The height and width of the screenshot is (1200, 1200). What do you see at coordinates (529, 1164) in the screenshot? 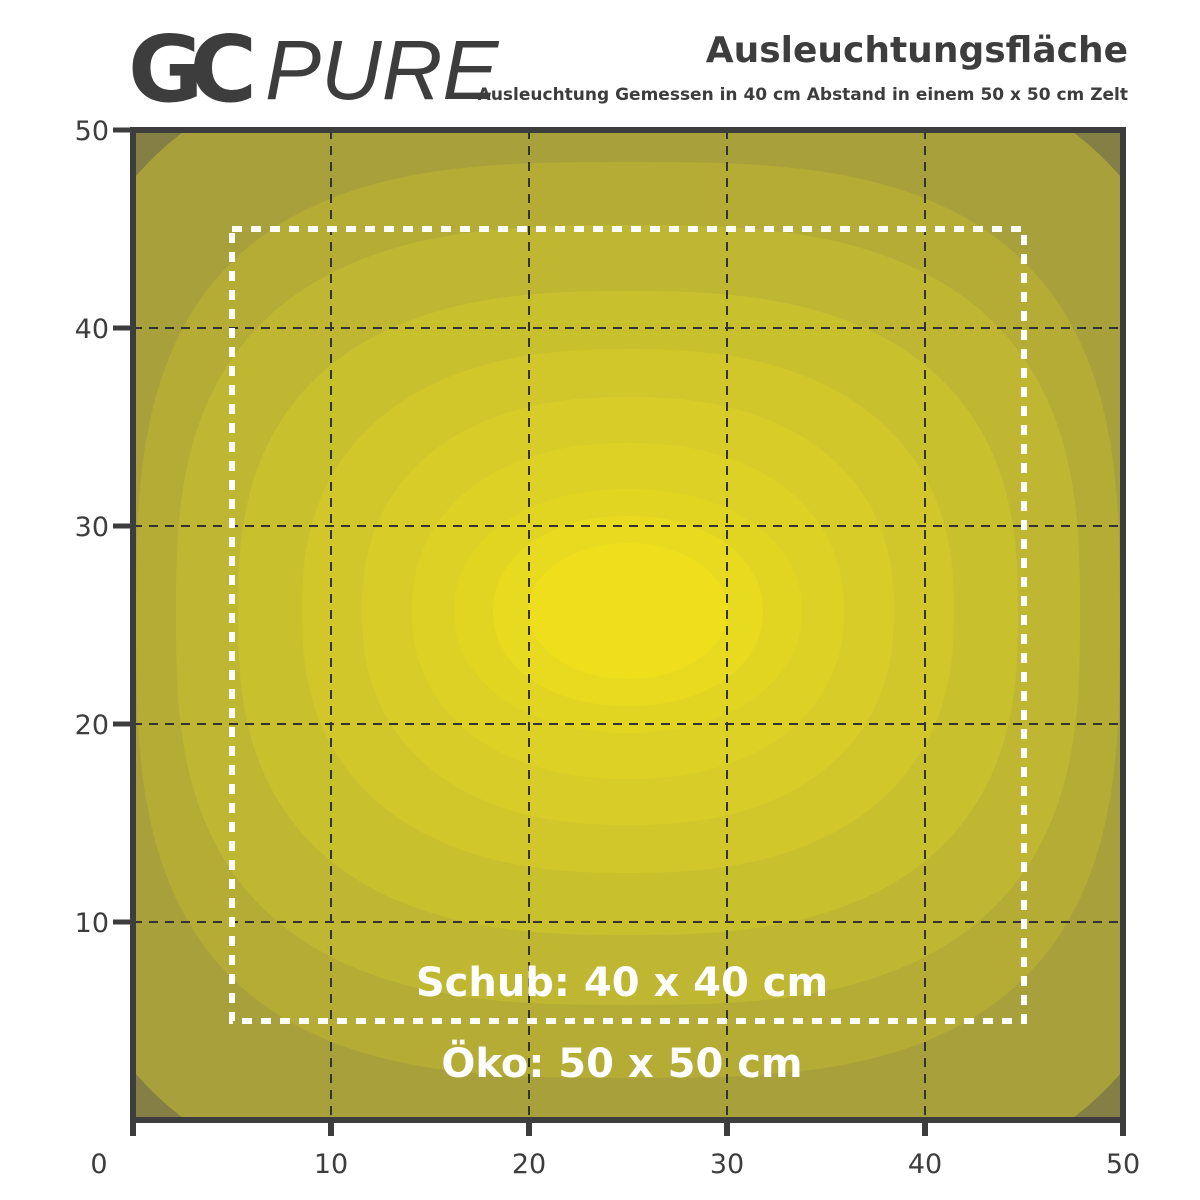
I see `x-tick-label: 20` at bounding box center [529, 1164].